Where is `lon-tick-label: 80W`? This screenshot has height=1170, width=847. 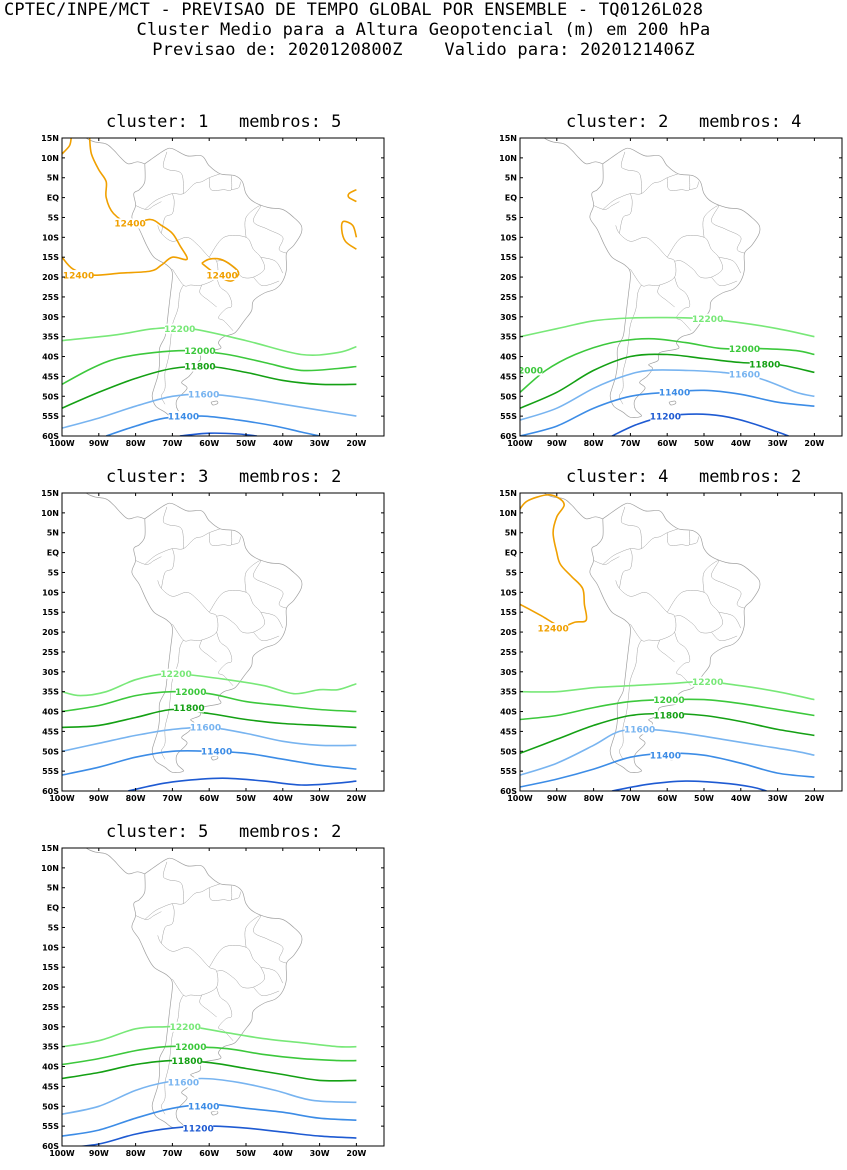 lon-tick-label: 80W is located at coordinates (136, 1153).